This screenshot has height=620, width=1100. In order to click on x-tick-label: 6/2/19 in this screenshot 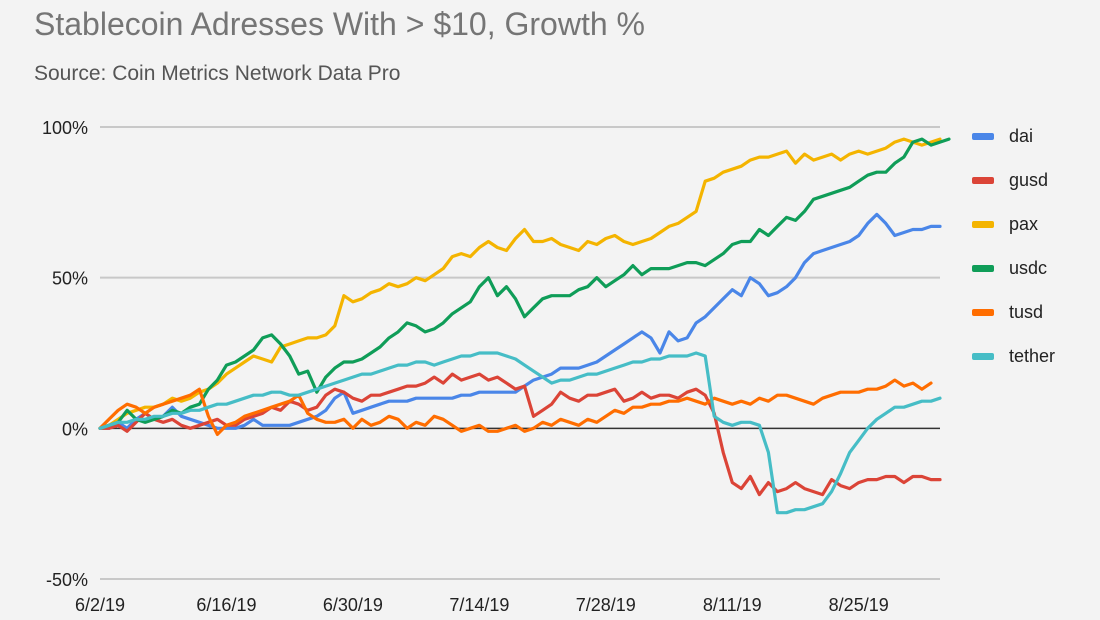, I will do `click(100, 605)`.